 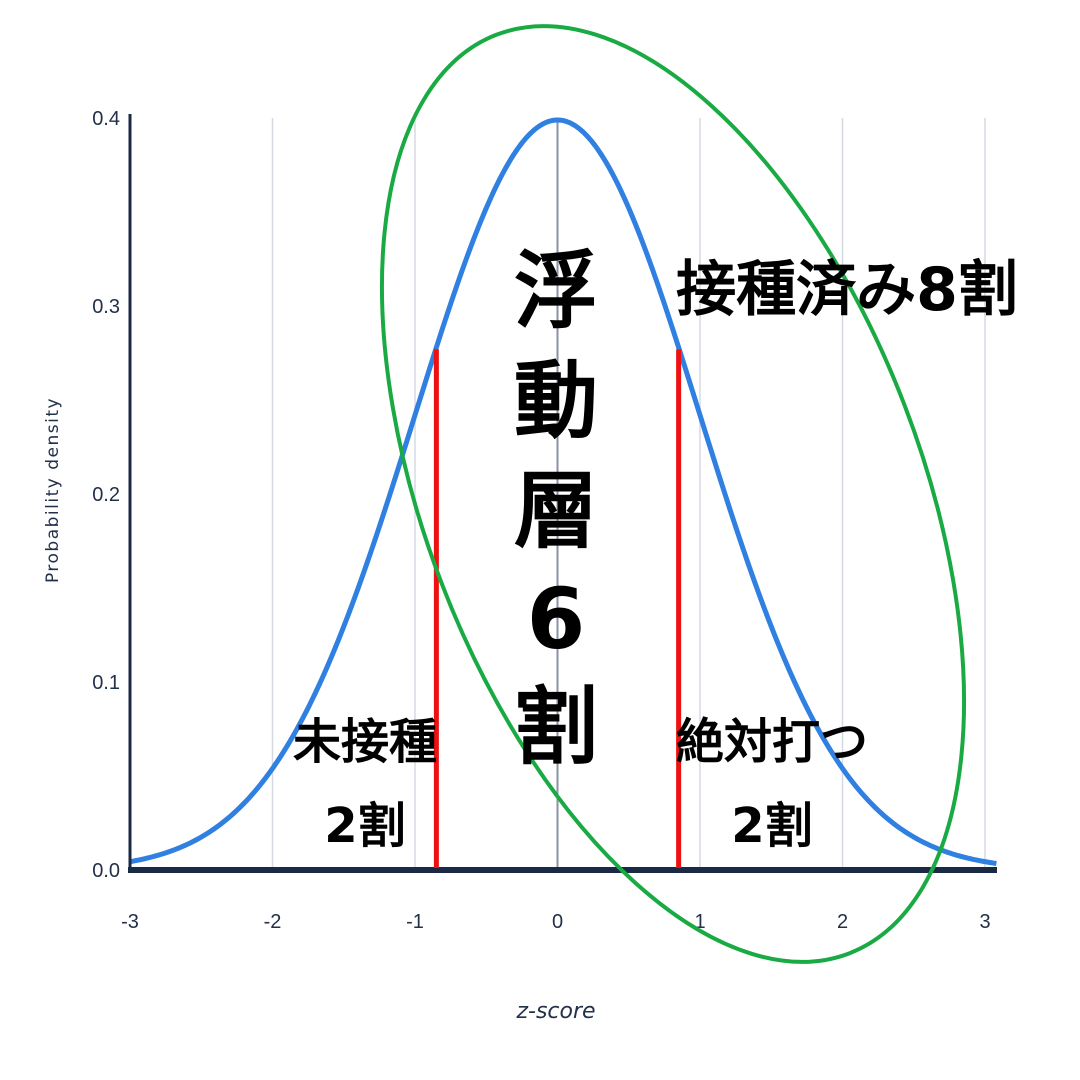 I want to click on y-tick-label-1: 0.1, so click(x=106, y=683).